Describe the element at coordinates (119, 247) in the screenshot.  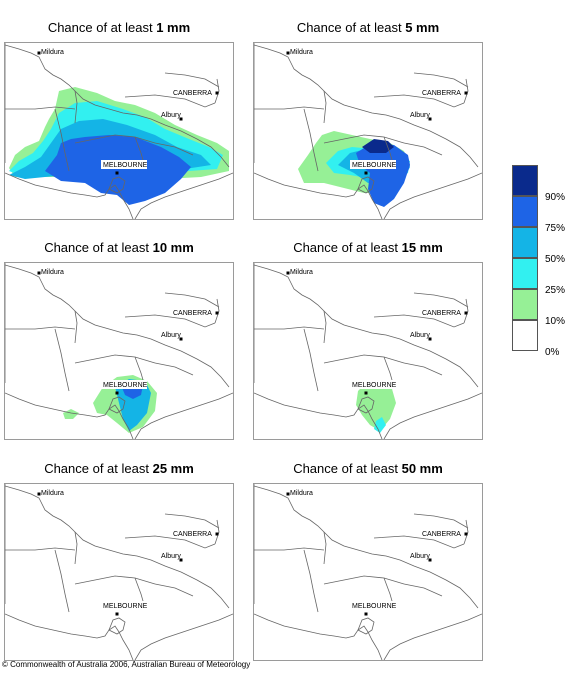
I see `panel-title: Chance of at least 10 mm` at that location.